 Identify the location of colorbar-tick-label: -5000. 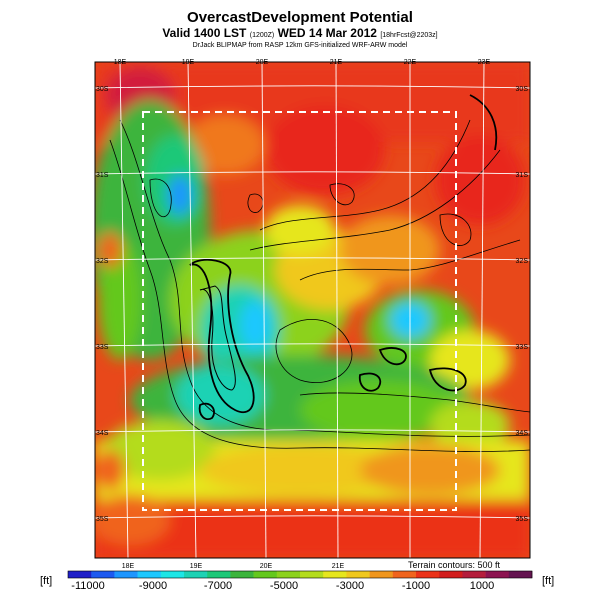
(284, 586).